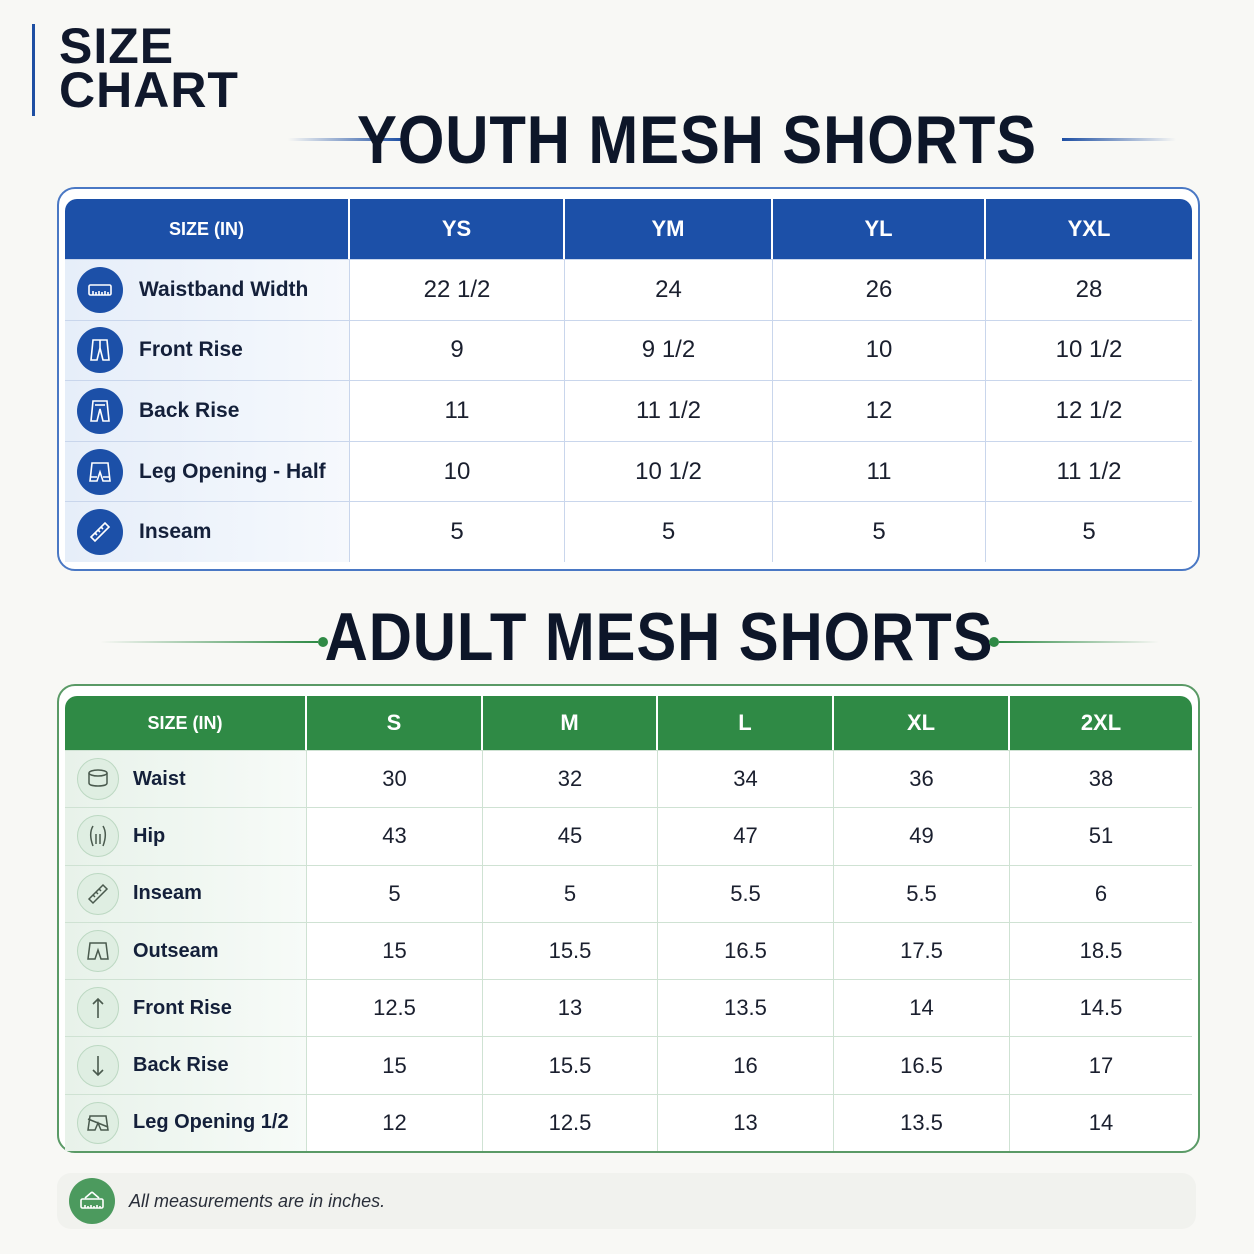 This screenshot has width=1254, height=1254. Describe the element at coordinates (746, 723) in the screenshot. I see `size-column-header: L` at that location.